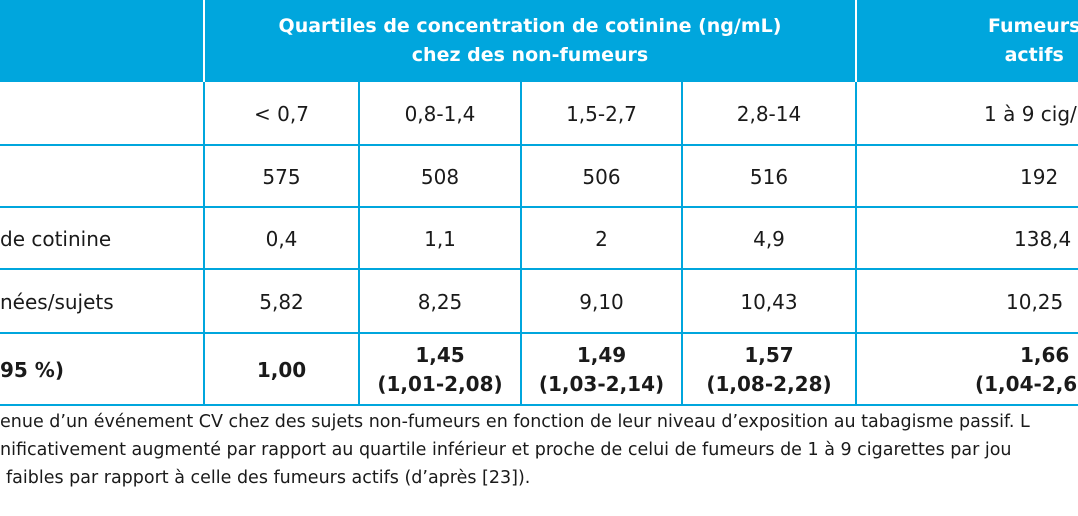 The height and width of the screenshot is (516, 1078). I want to click on ci-value: (1,01-2,08), so click(440, 384).